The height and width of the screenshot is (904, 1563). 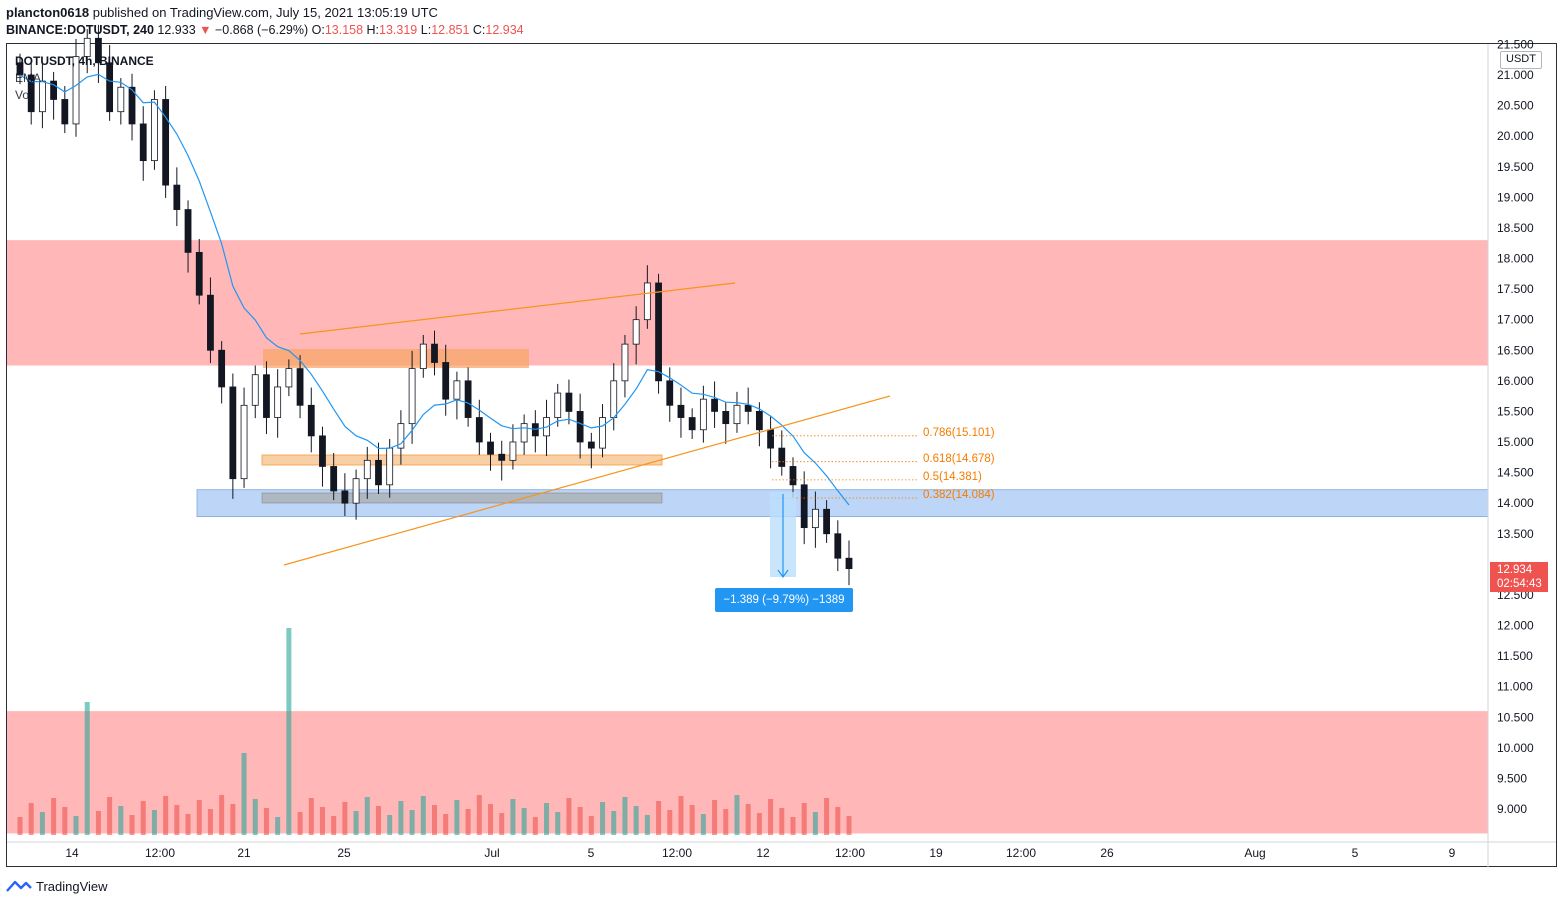 What do you see at coordinates (1515, 570) in the screenshot?
I see `last-price-value: 12.934` at bounding box center [1515, 570].